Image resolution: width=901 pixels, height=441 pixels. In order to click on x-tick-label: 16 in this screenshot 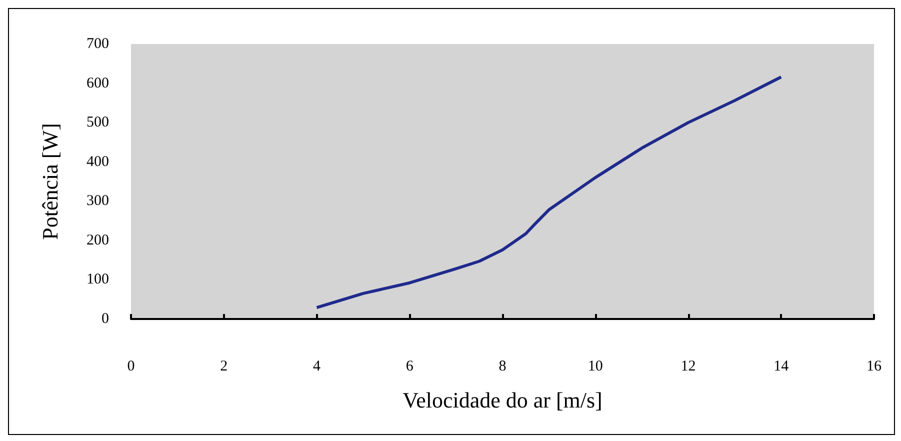, I will do `click(874, 366)`.